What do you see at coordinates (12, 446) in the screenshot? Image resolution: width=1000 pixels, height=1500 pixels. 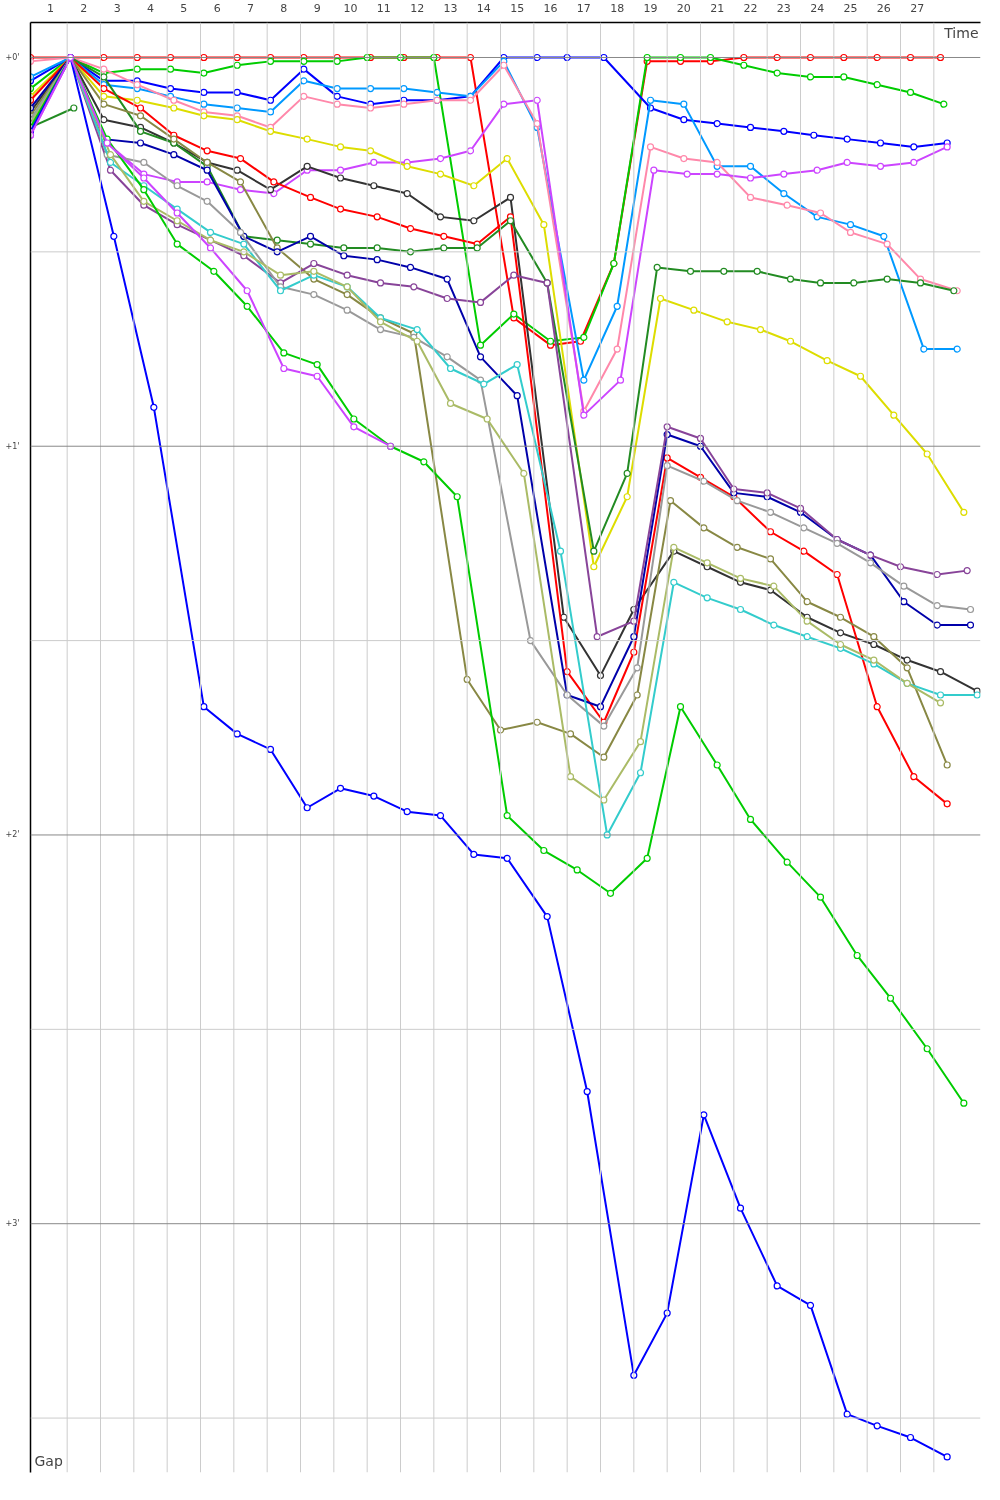 I see `y-tick-label: +1'` at bounding box center [12, 446].